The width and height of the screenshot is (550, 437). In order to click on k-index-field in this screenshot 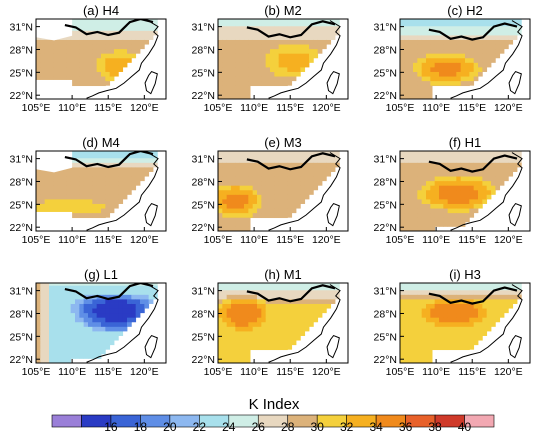, I will do `click(283, 323)`.